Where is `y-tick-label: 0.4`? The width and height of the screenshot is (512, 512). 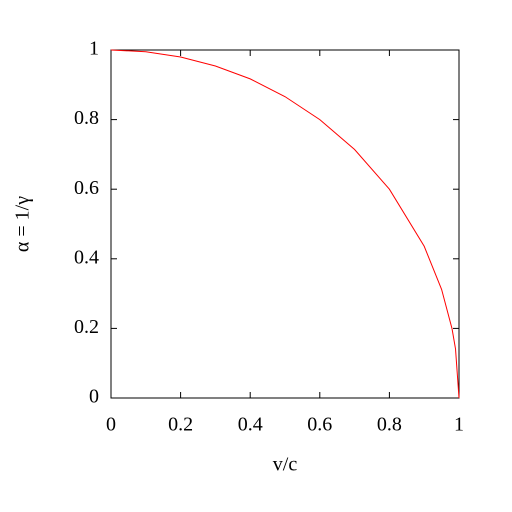
y-tick-label: 0.4 is located at coordinates (86, 257).